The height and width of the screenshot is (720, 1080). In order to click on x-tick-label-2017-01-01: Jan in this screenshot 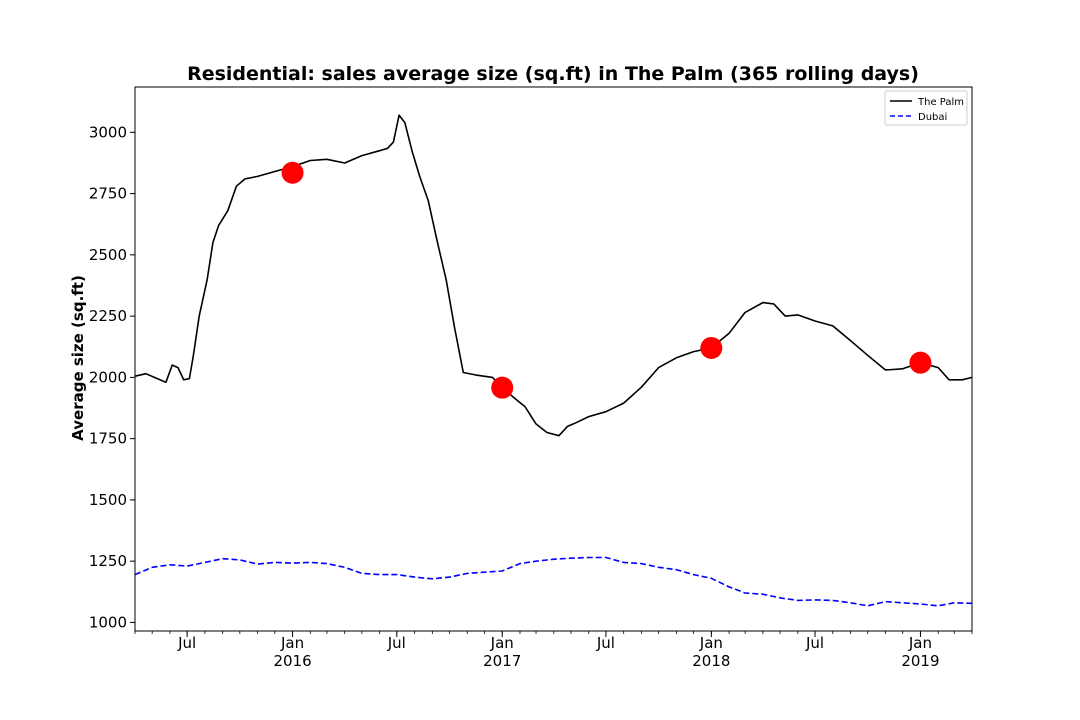, I will do `click(502, 643)`.